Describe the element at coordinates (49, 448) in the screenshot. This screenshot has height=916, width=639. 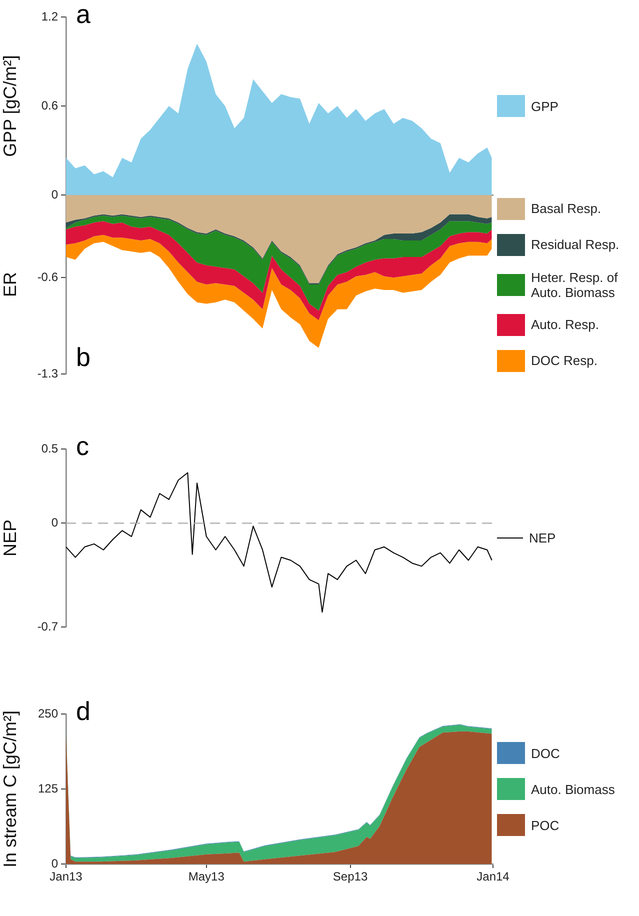
I see `y-tick-label: 0.5` at that location.